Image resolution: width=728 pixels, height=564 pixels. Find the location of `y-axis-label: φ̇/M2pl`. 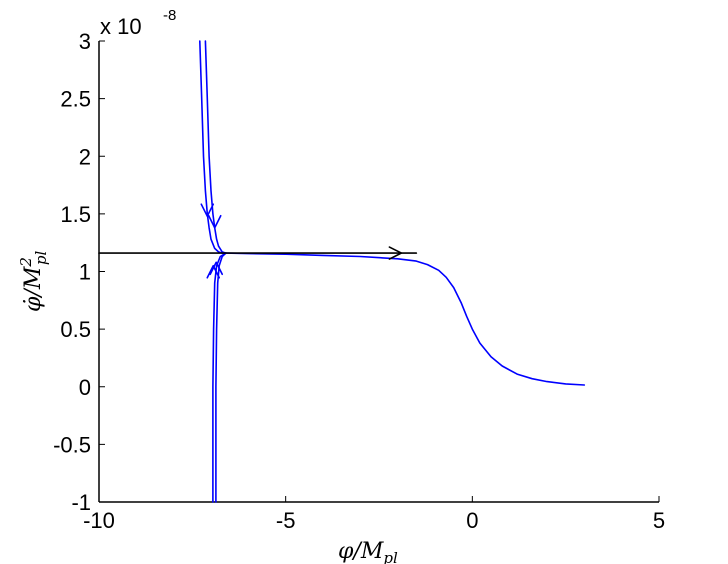

y-axis-label: φ̇/M2pl is located at coordinates (33, 281).